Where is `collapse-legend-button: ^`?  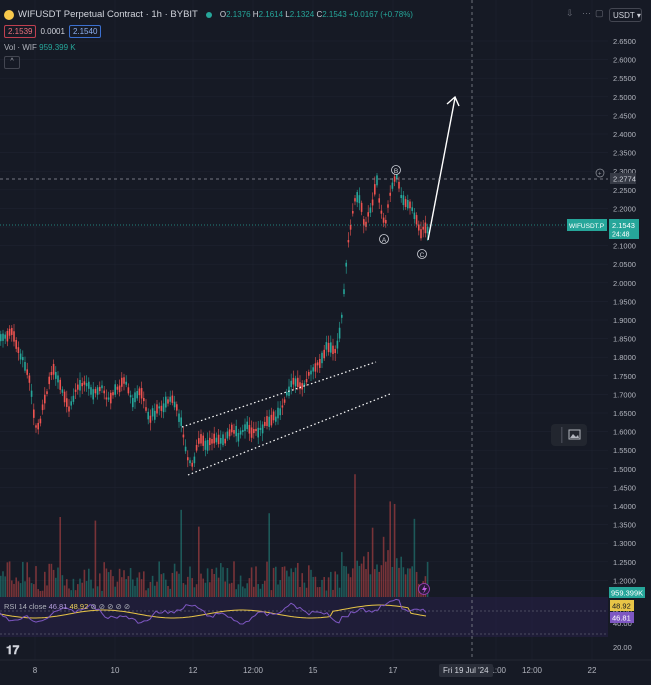 collapse-legend-button: ^ is located at coordinates (12, 62).